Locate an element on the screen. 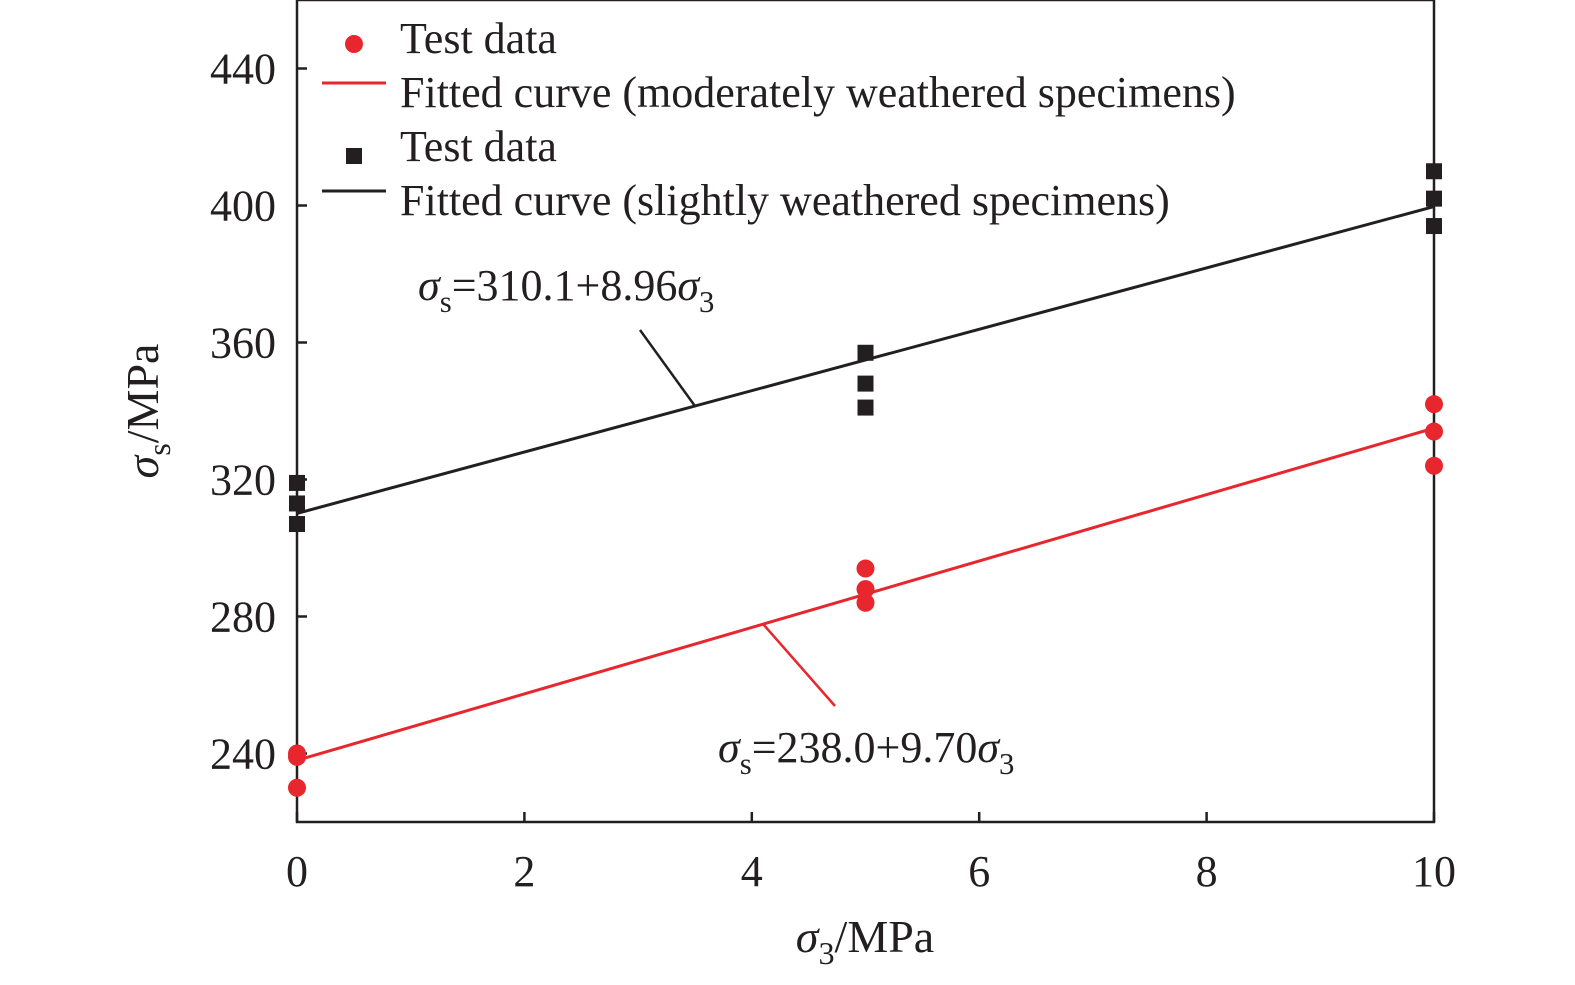  legend-swatch-circle is located at coordinates (354, 44).